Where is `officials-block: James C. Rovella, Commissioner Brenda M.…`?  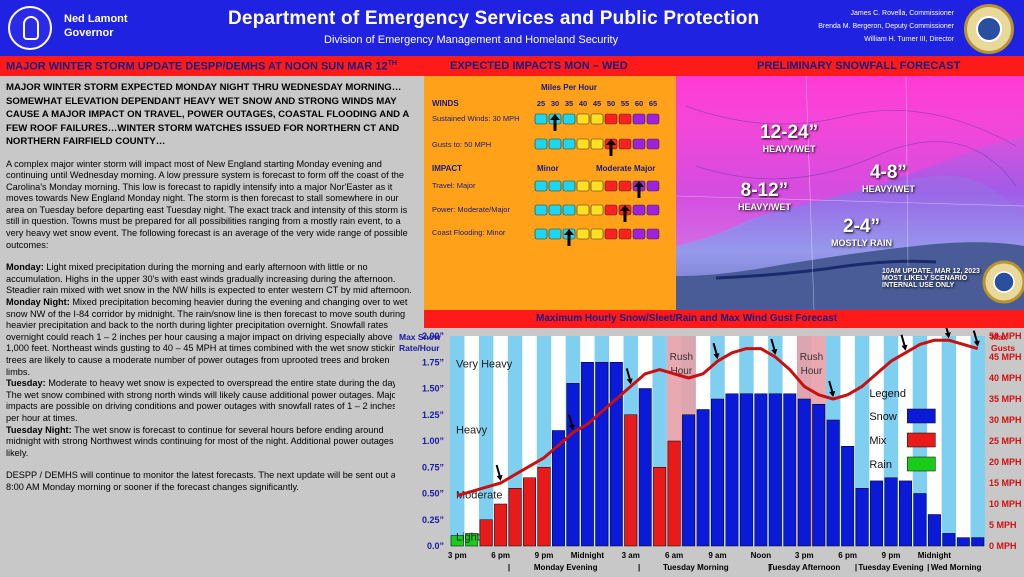
officials-block: James C. Rovella, Commissioner Brenda M.… is located at coordinates (886, 26).